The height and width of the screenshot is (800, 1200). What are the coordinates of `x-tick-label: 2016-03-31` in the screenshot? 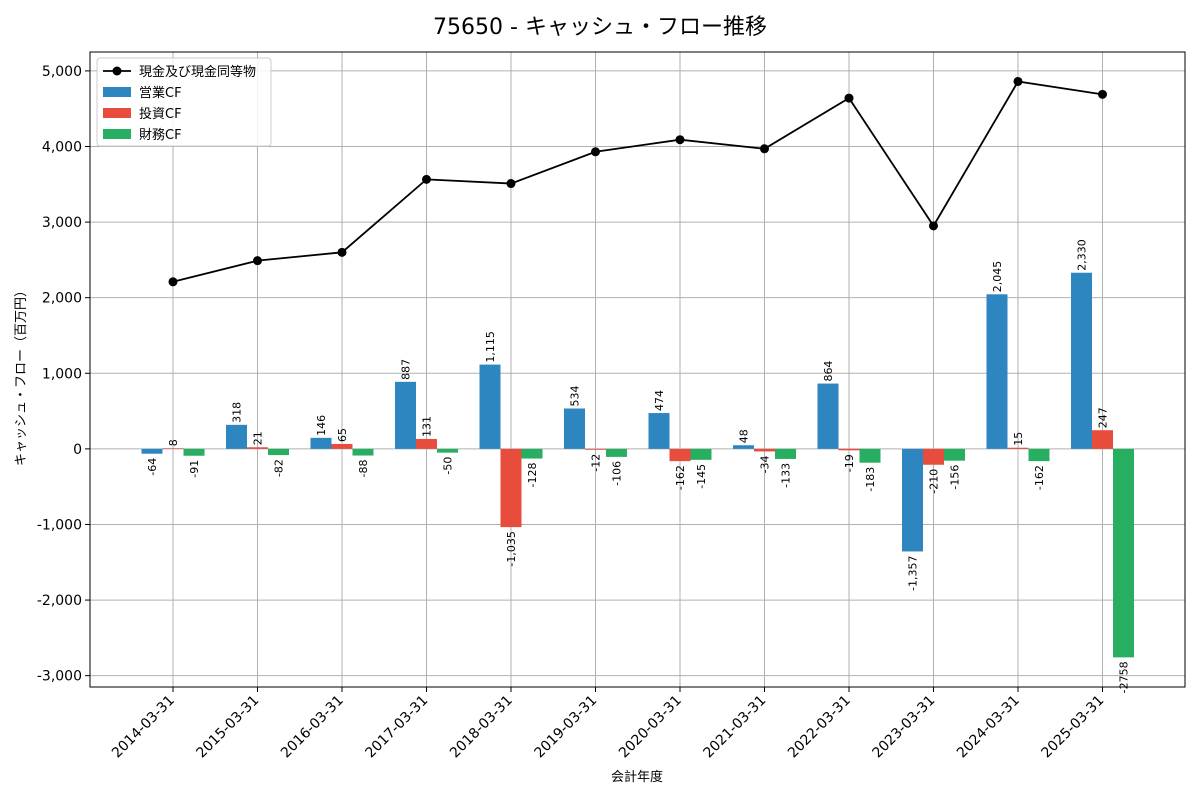 It's located at (312, 727).